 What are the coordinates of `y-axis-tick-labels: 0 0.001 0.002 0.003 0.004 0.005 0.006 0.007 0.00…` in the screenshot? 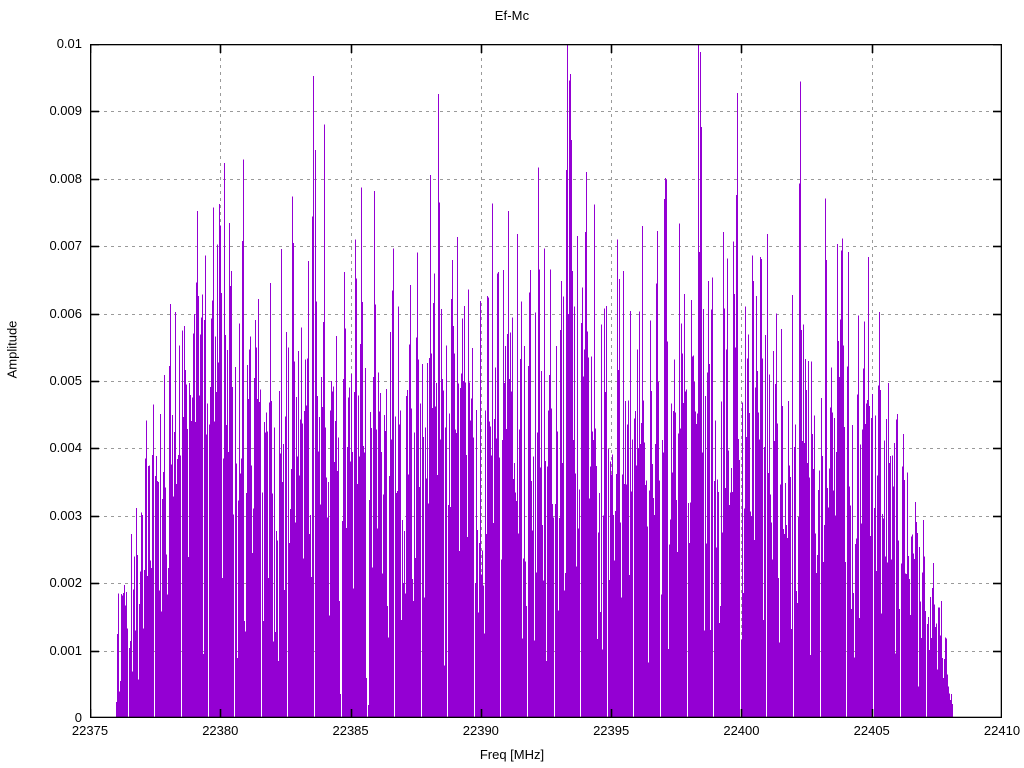 It's located at (41, 380).